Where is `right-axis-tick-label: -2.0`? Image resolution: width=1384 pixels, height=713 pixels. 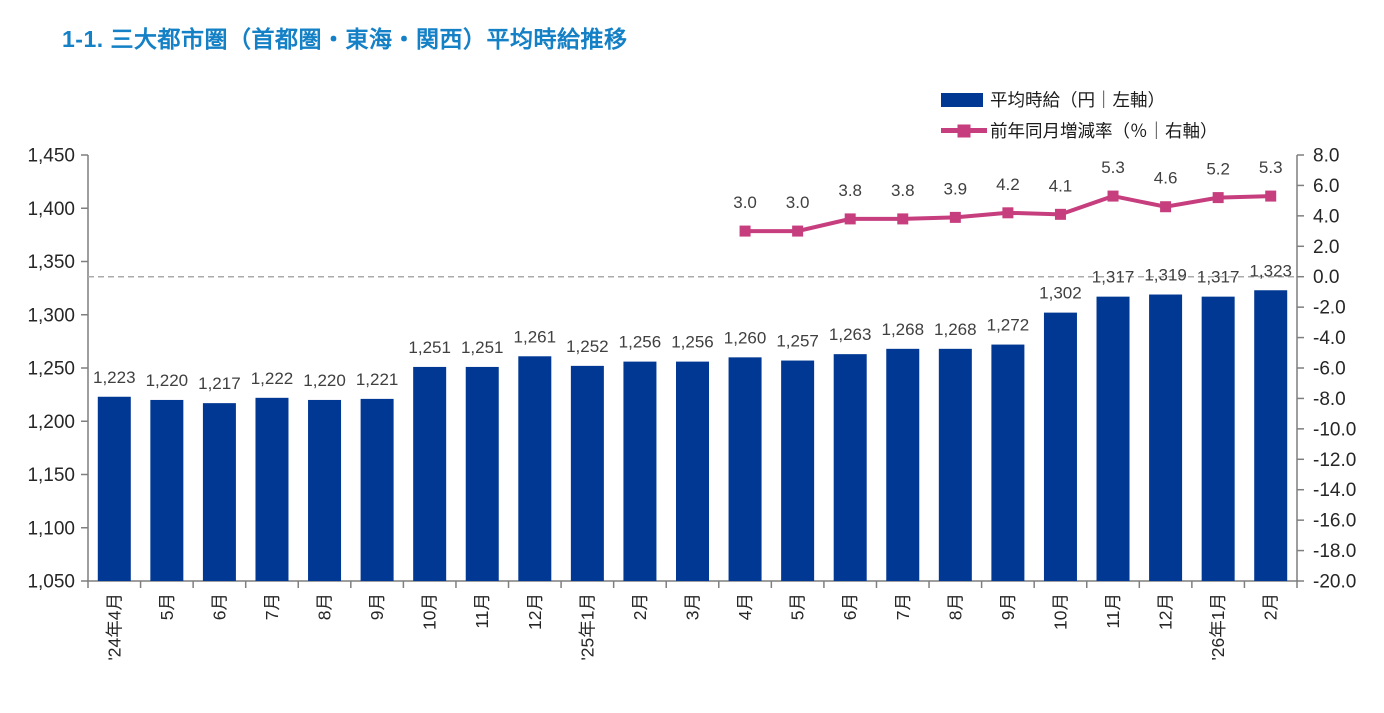 right-axis-tick-label: -2.0 is located at coordinates (1329, 308).